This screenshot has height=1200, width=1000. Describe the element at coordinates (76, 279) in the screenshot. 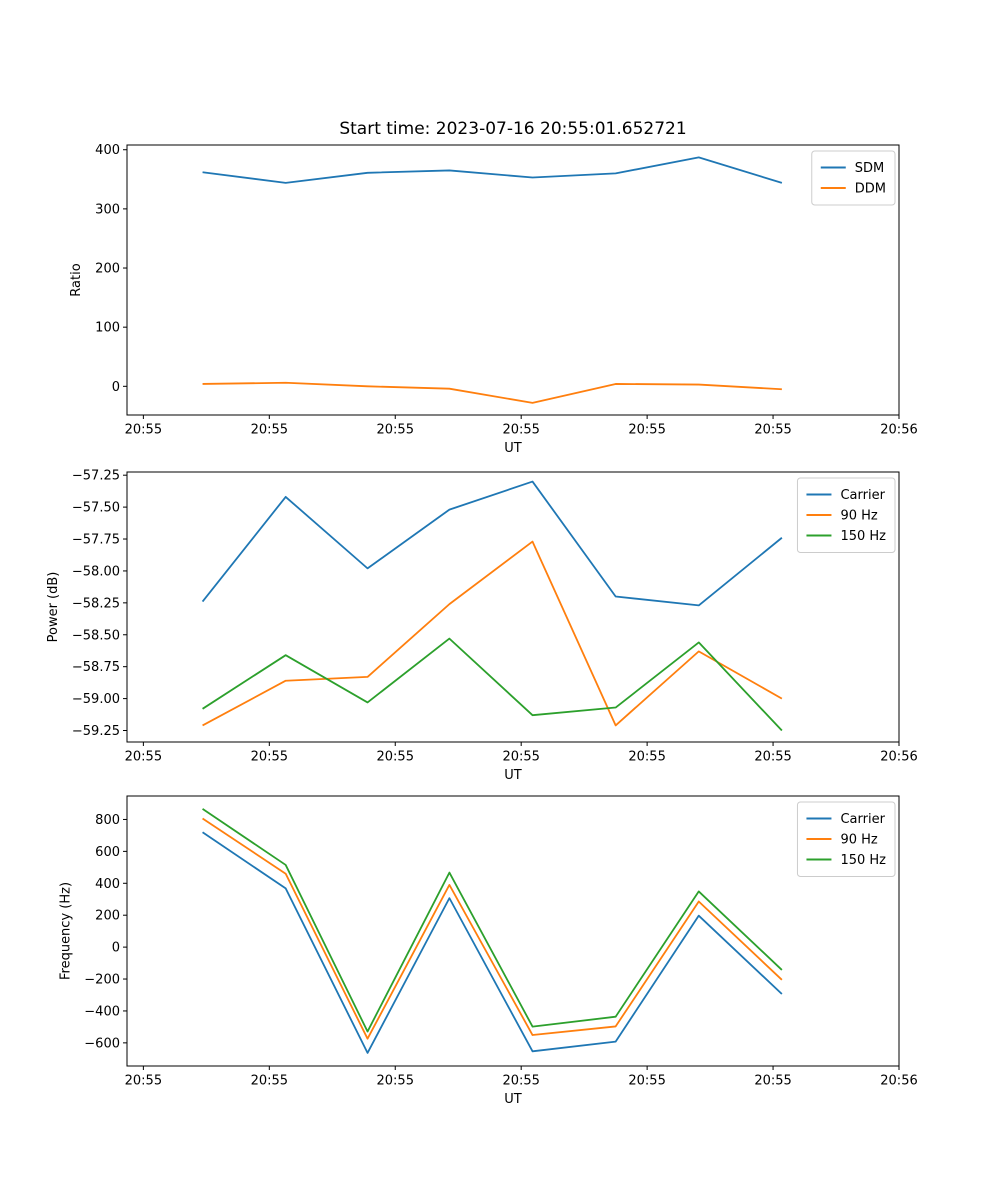

I see `y-axis-label: Ratio` at that location.